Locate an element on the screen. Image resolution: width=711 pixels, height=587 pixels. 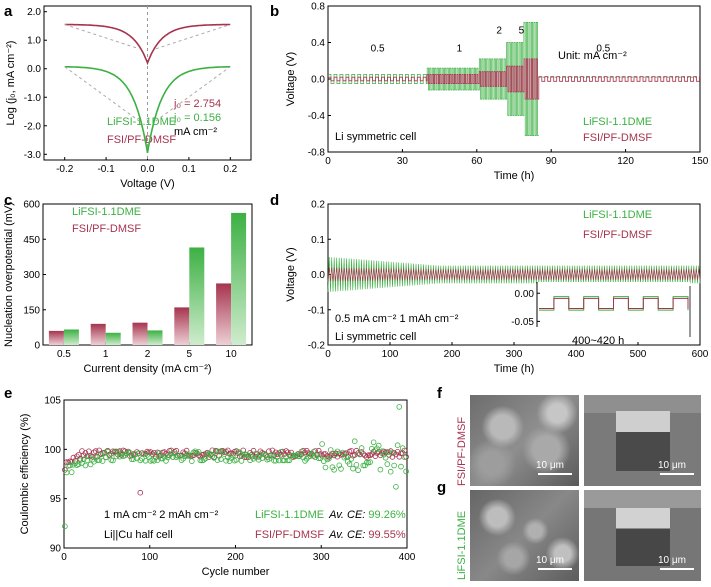
y-tick-label-d-2: 0.0 is located at coordinates (318, 275).